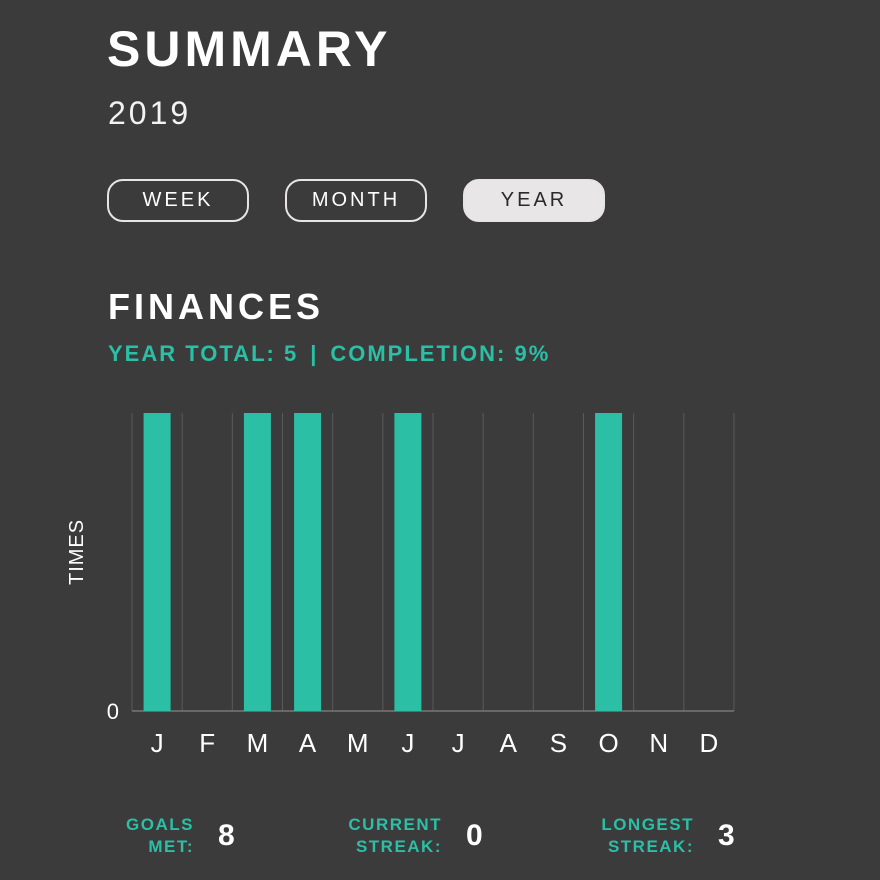 This screenshot has width=880, height=880. Describe the element at coordinates (356, 200) in the screenshot. I see `tab-month: MONTH` at that location.